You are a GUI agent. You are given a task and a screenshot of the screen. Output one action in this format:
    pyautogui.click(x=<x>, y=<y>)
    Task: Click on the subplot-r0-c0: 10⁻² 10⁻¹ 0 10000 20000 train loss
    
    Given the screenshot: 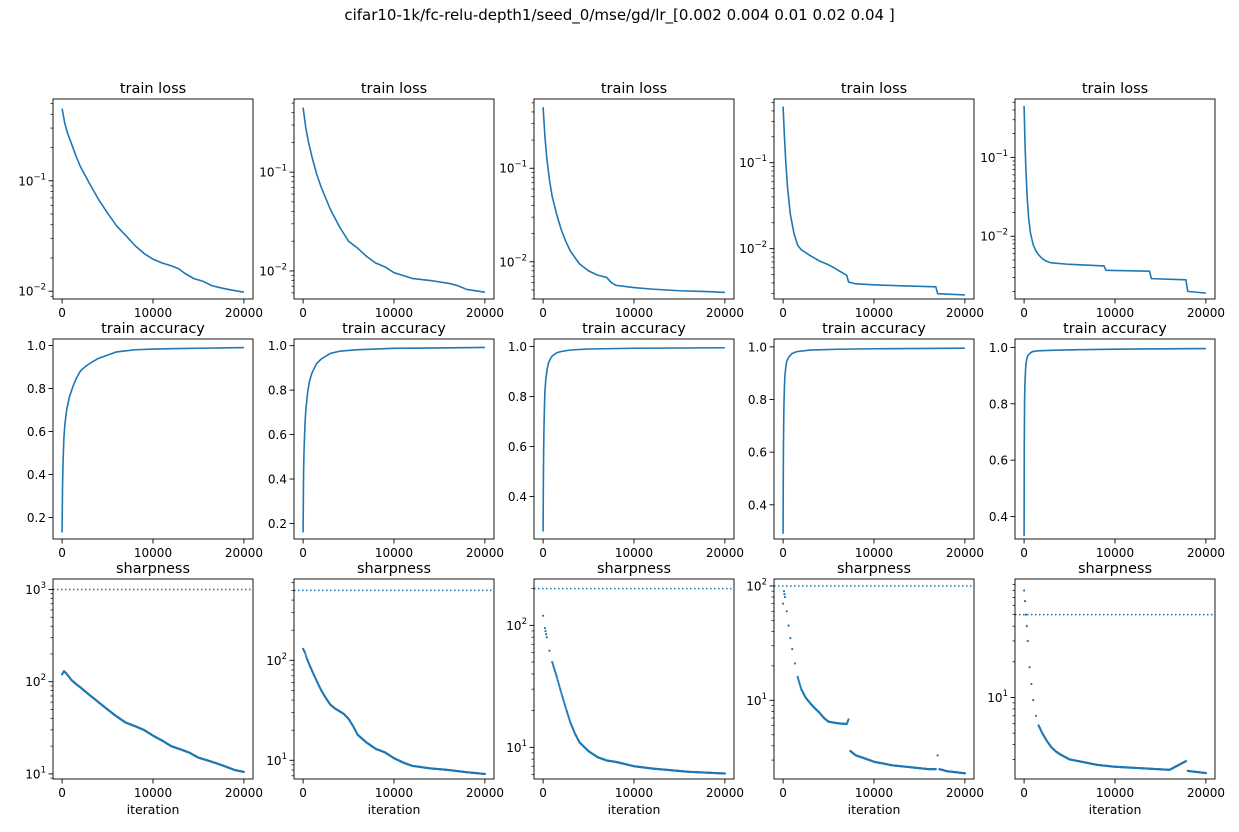 What is the action you would take?
    pyautogui.click(x=140, y=200)
    